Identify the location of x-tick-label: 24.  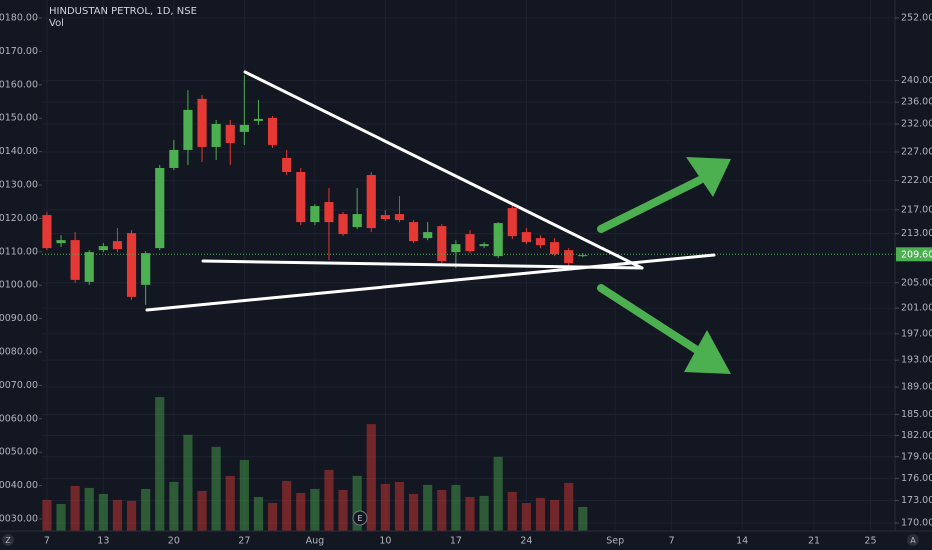
(526, 541).